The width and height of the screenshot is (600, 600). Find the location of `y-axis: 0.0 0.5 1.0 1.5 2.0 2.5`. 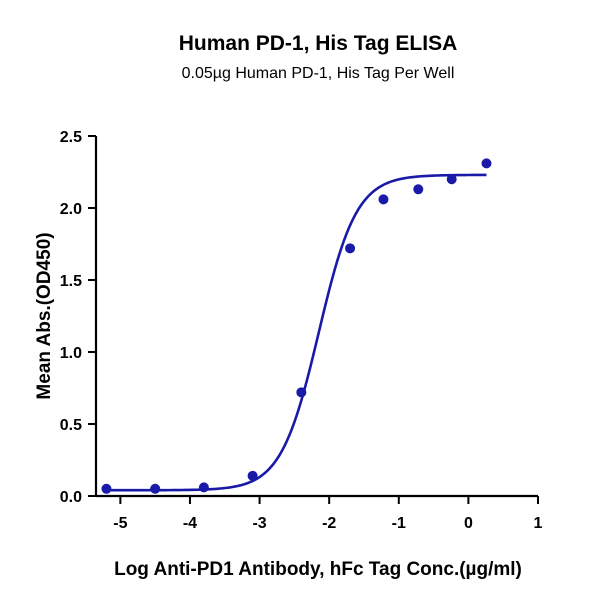

y-axis: 0.0 0.5 1.0 1.5 2.0 2.5 is located at coordinates (79, 317).